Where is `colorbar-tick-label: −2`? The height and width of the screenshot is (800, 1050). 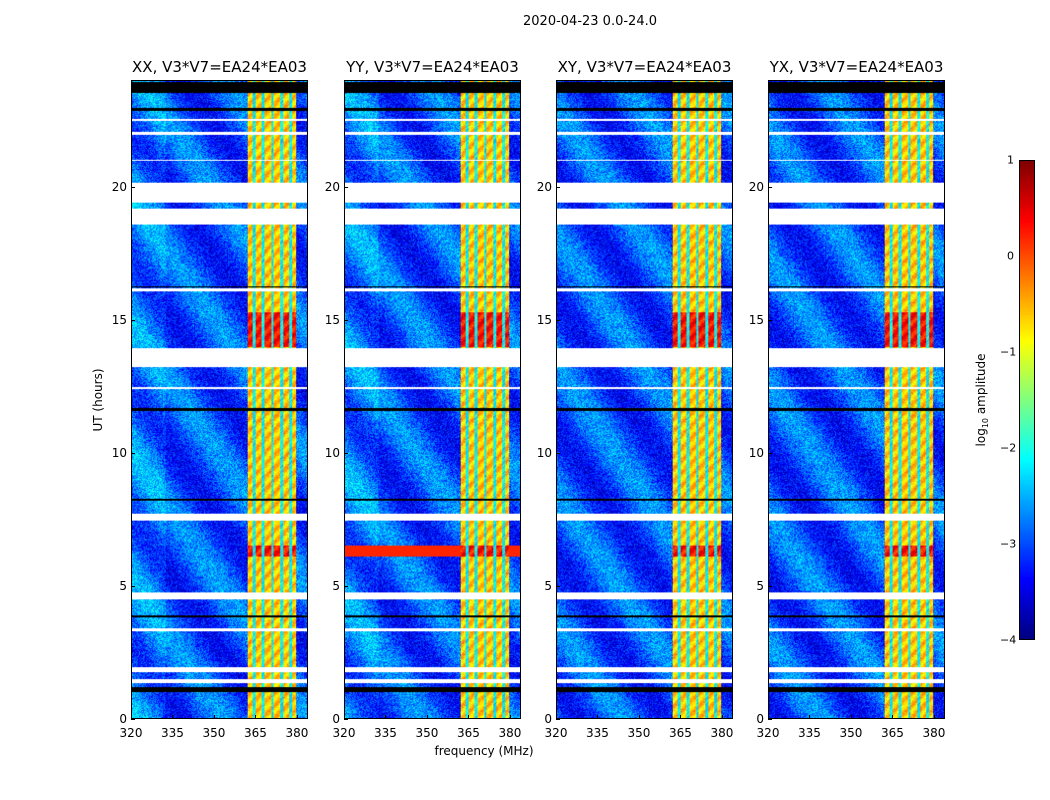 colorbar-tick-label: −2 is located at coordinates (1008, 448).